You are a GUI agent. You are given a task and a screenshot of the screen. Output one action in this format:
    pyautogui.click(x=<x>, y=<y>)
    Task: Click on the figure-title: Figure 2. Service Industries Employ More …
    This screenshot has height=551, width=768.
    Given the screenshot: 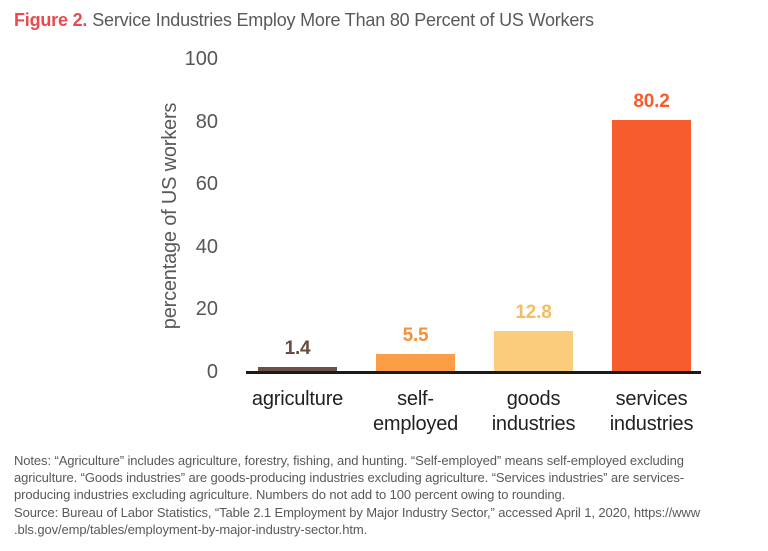 What is the action you would take?
    pyautogui.click(x=304, y=20)
    